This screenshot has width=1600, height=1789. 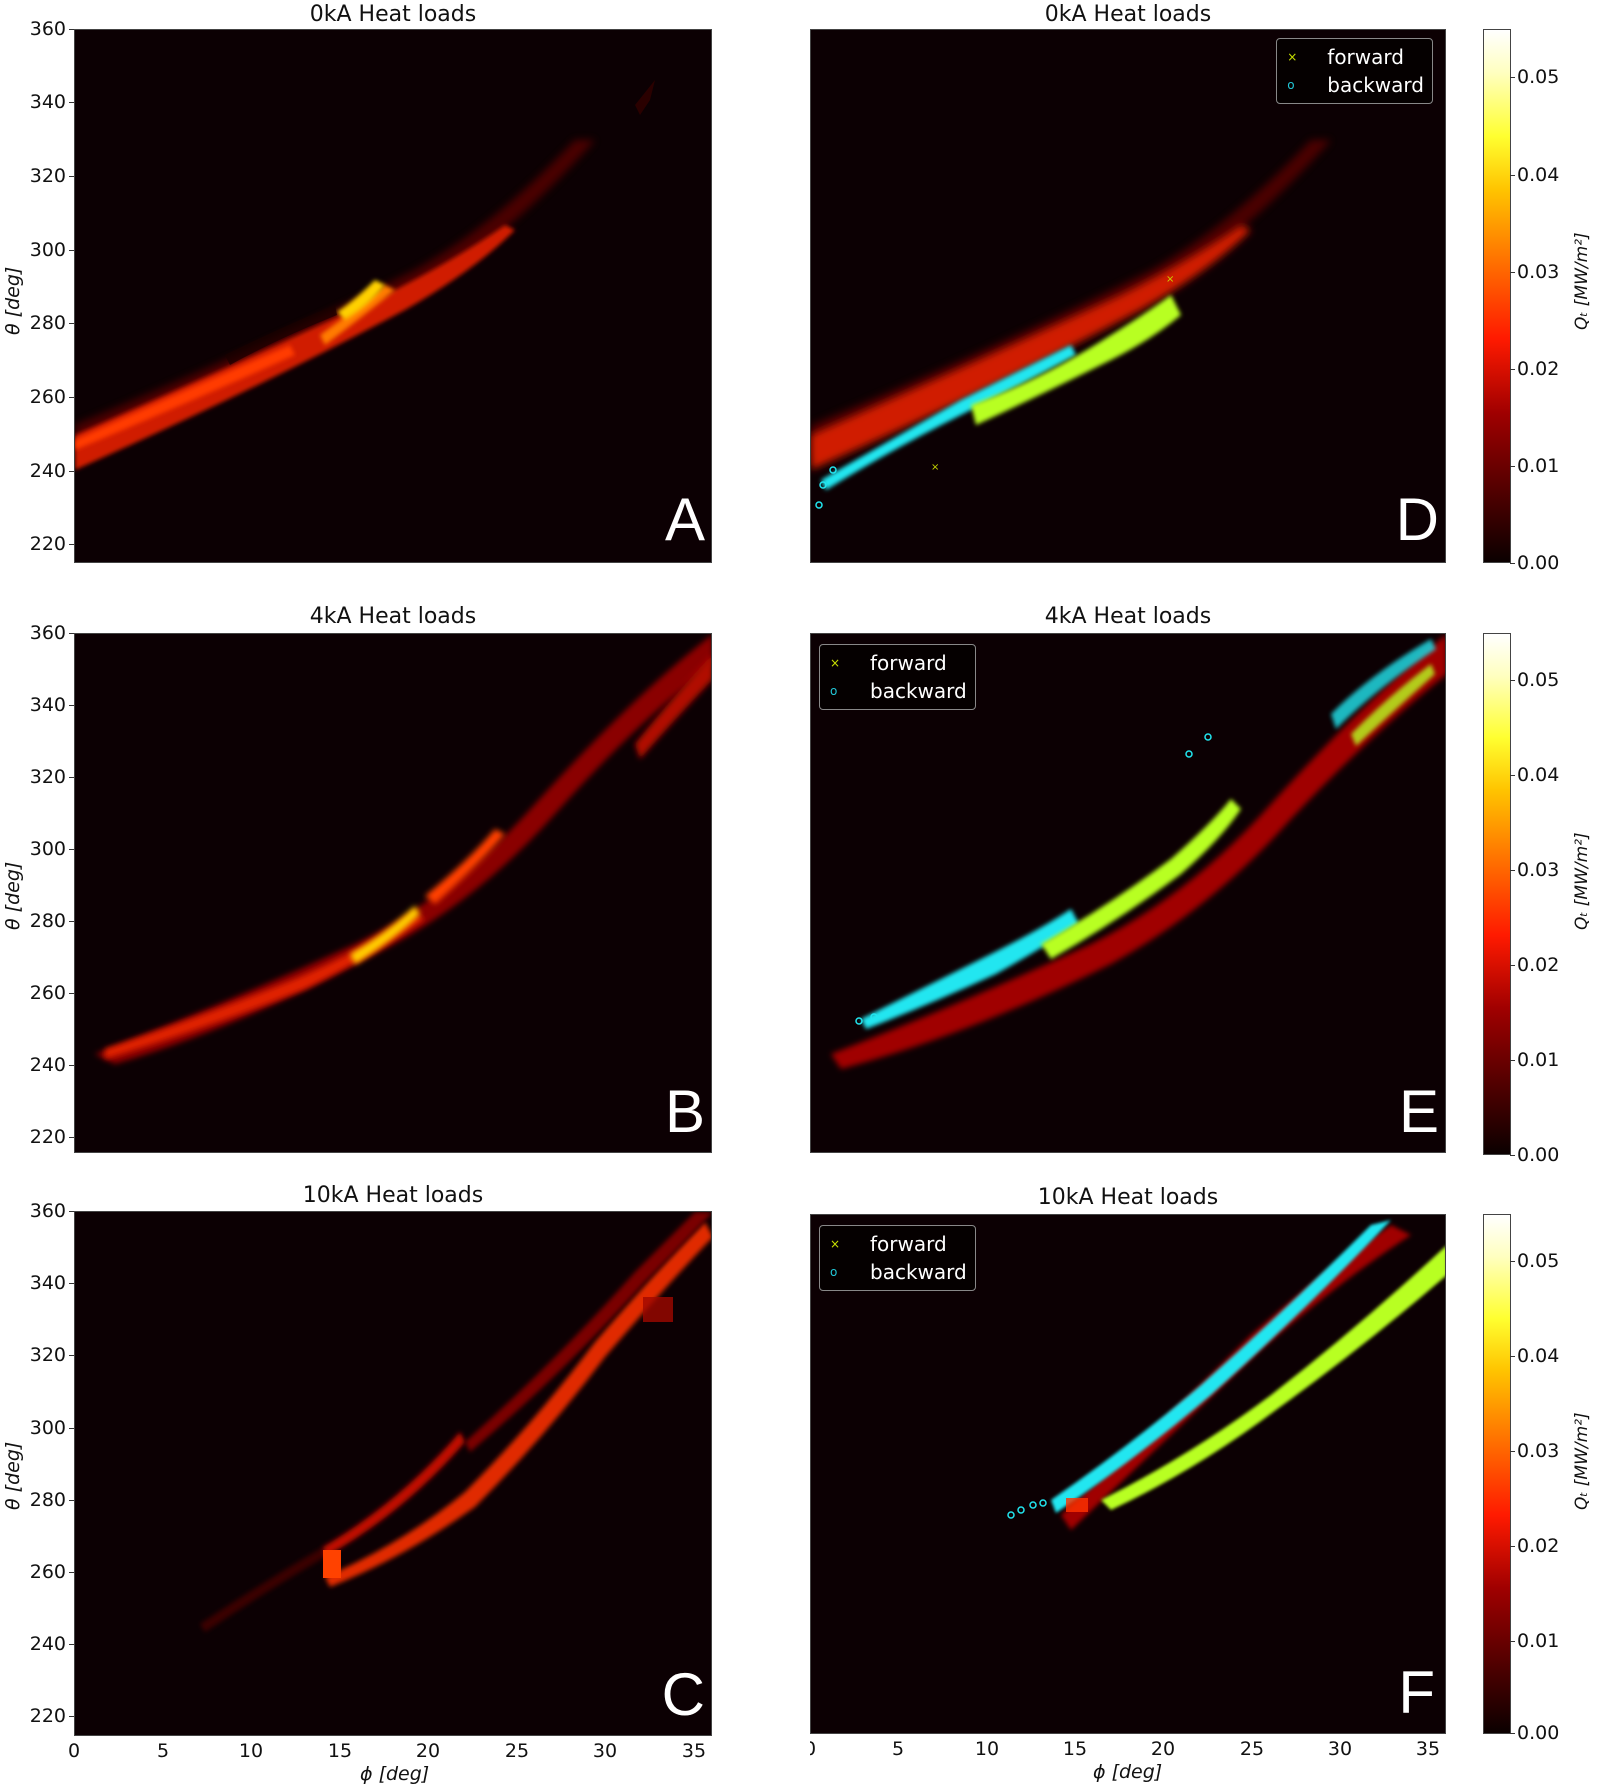 I want to click on legend-d: × forward o backward, so click(x=1354, y=71).